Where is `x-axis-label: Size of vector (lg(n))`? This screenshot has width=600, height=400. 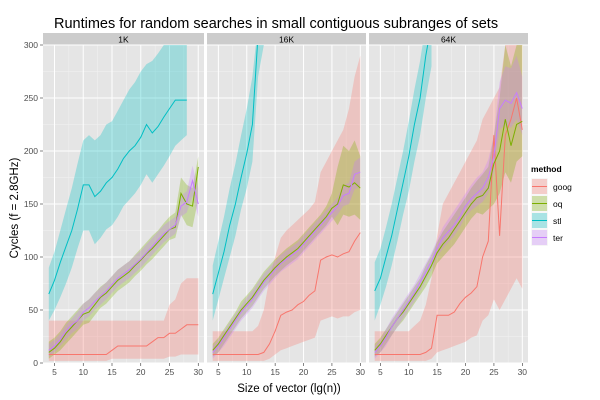
x-axis-label: Size of vector (lg(n)) is located at coordinates (289, 389).